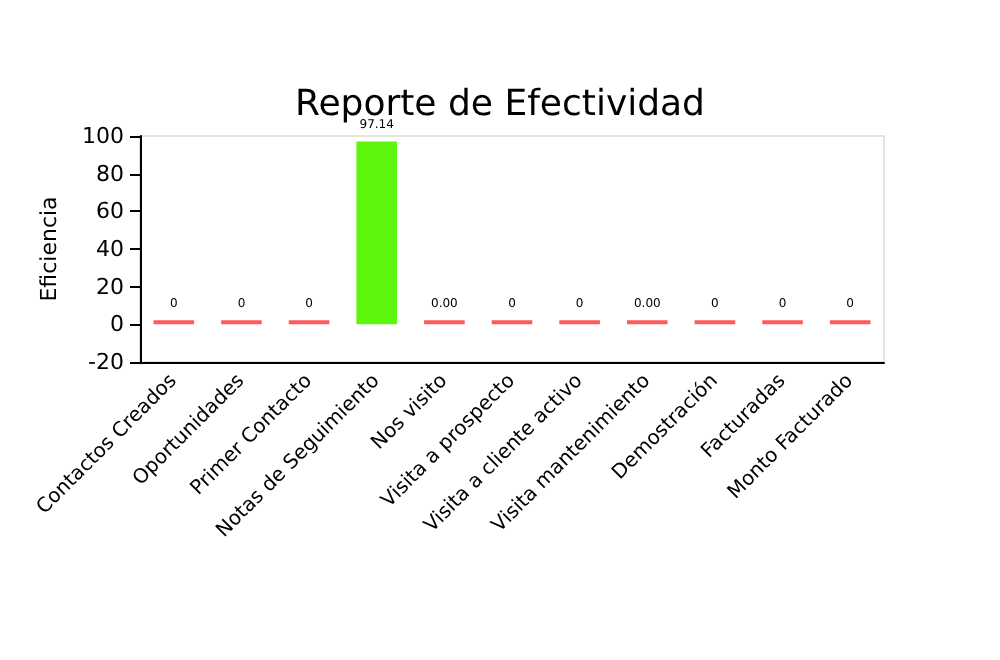  Describe the element at coordinates (110, 249) in the screenshot. I see `y-tick-label: 40` at that location.